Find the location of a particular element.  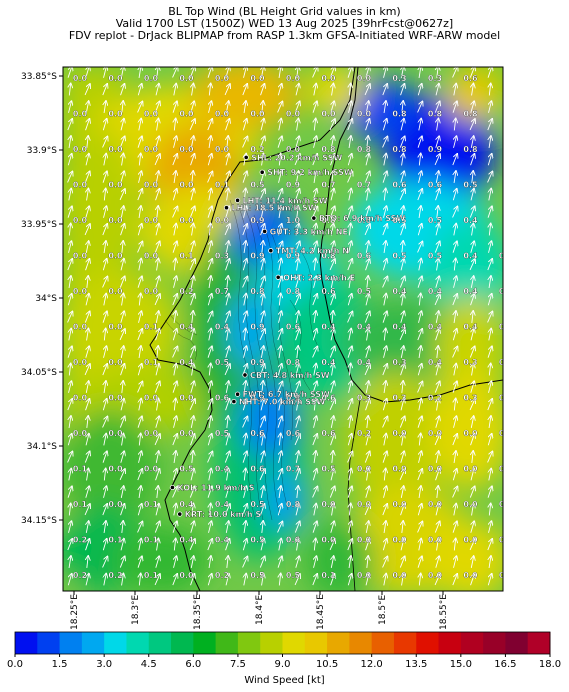

grid-value: 0.8 is located at coordinates (328, 220).